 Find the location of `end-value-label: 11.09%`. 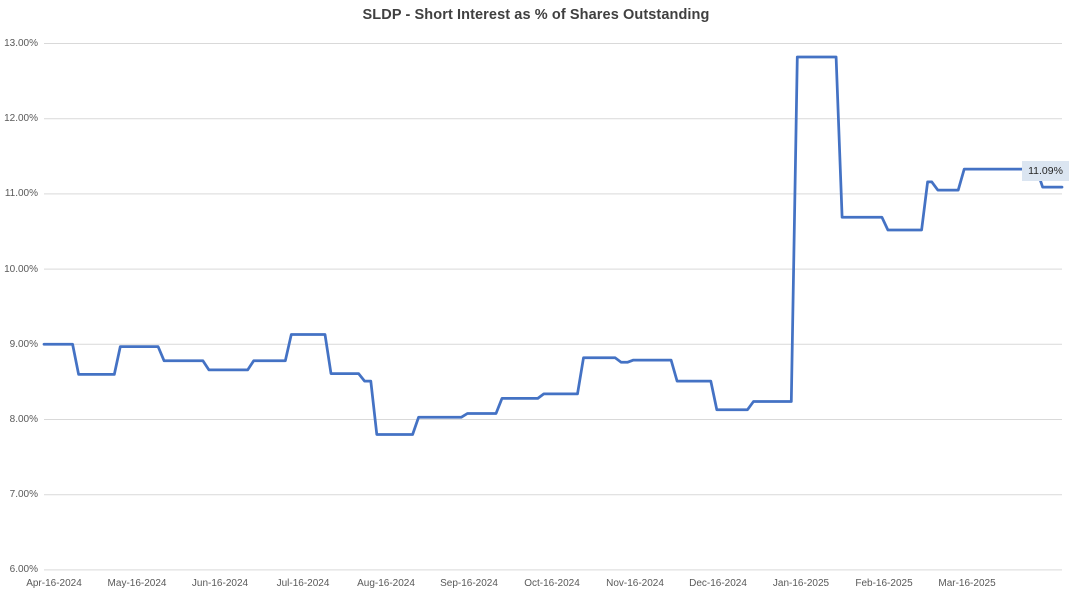

end-value-label: 11.09% is located at coordinates (1045, 171).